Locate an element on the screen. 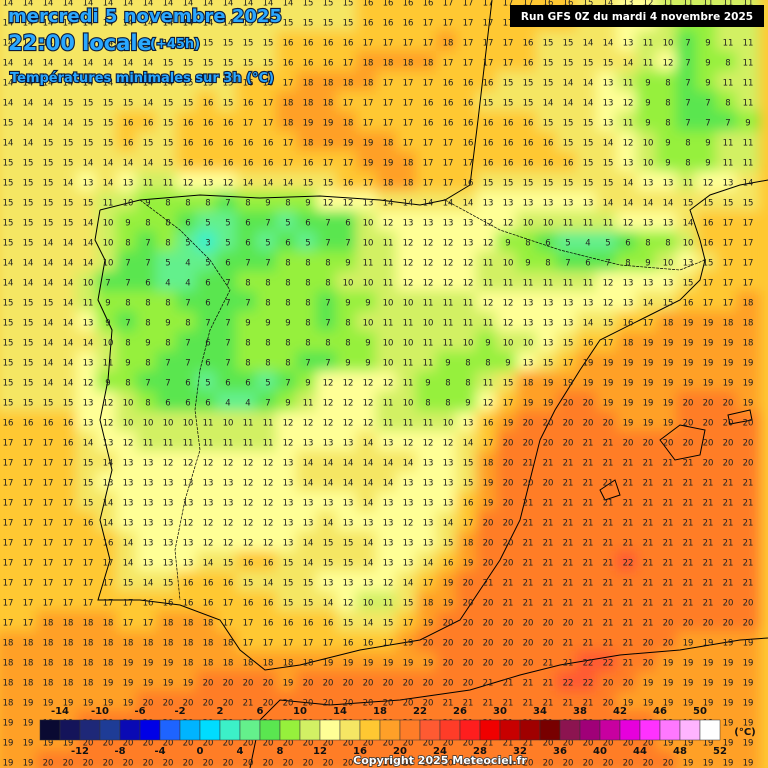 Image resolution: width=768 pixels, height=768 pixels. cell-value: 7 is located at coordinates (187, 304).